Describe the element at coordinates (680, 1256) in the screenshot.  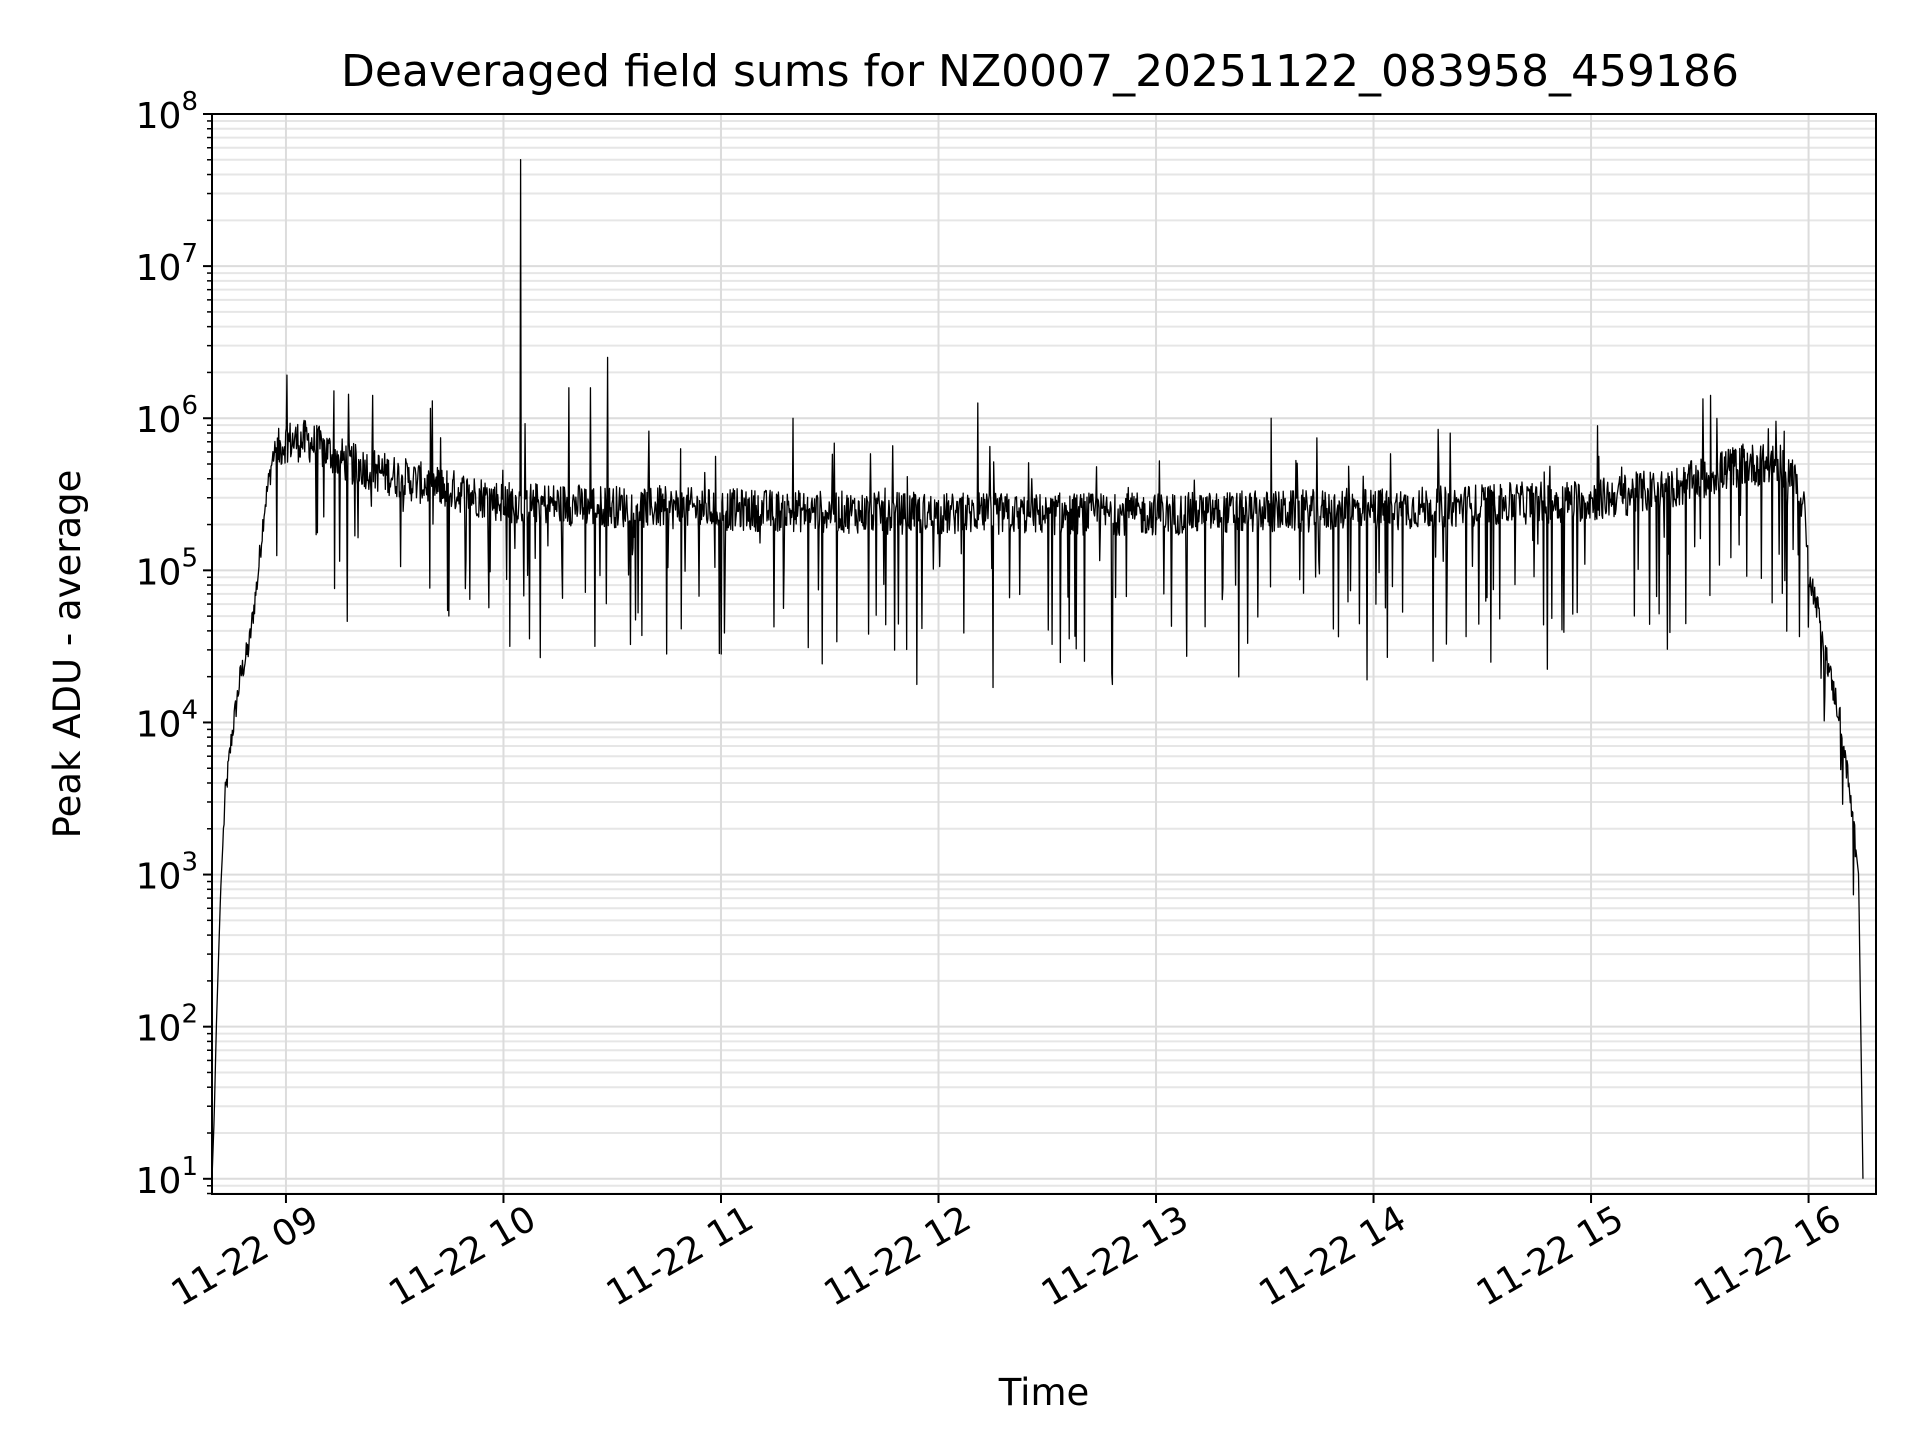
I see `x-tick-label: 11-22 11` at that location.